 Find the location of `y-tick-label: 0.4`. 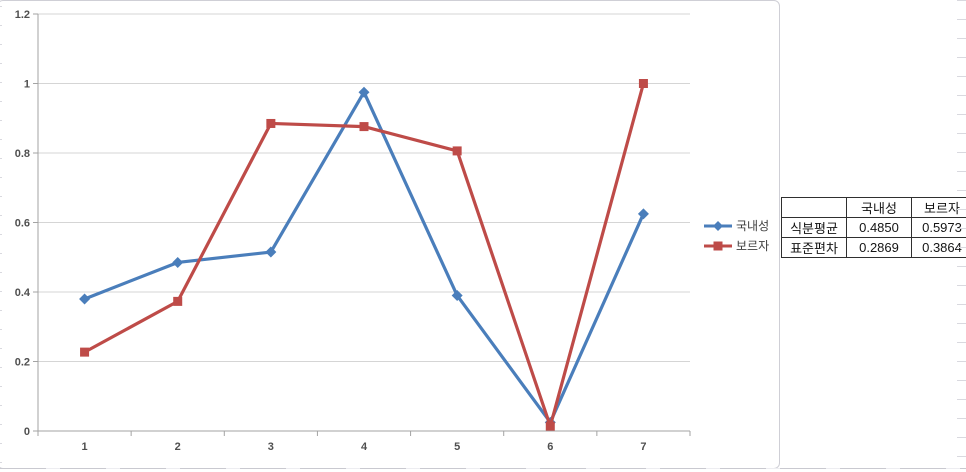

y-tick-label: 0.4 is located at coordinates (23, 293).